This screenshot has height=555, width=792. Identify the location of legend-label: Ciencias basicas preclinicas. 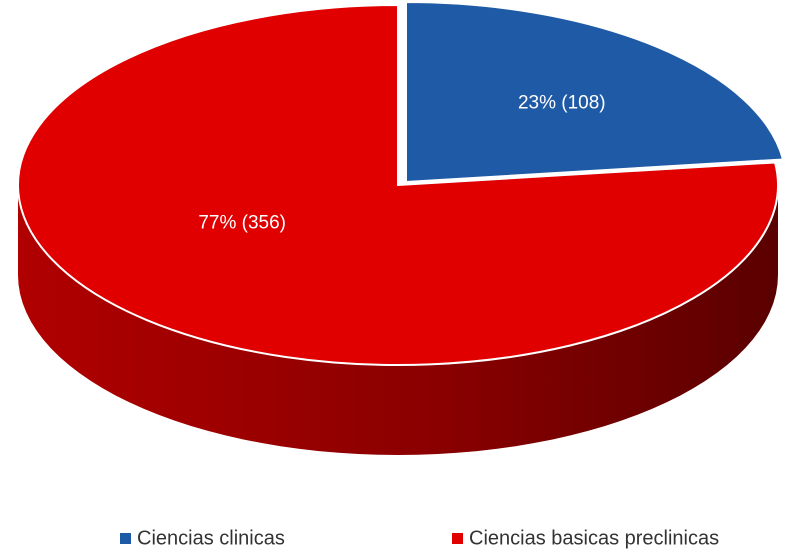
(594, 538).